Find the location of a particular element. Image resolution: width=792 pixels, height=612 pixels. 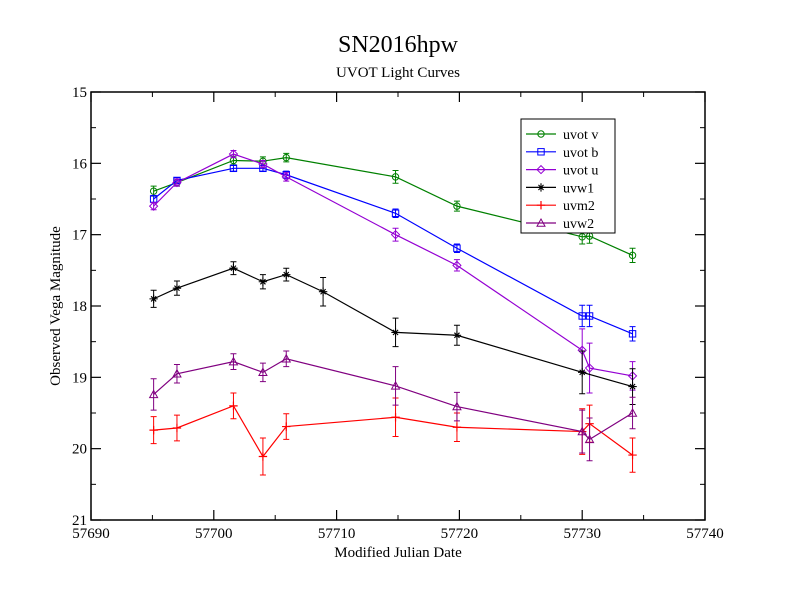

y-tick-label: 19 is located at coordinates (79, 378).